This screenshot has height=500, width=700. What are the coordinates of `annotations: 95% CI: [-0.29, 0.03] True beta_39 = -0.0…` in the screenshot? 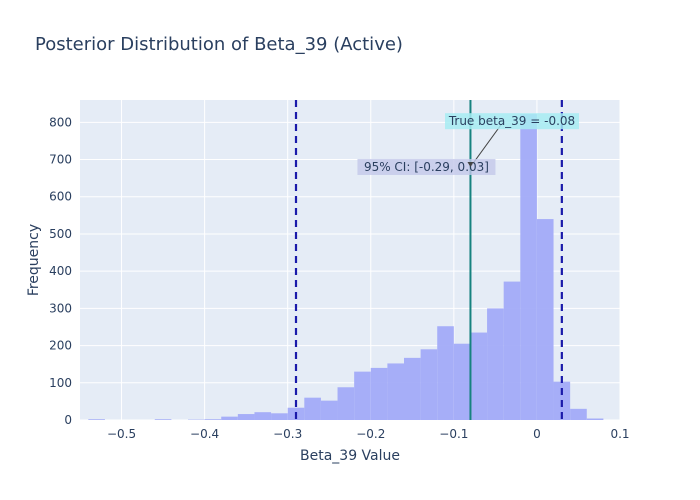 It's located at (468, 144).